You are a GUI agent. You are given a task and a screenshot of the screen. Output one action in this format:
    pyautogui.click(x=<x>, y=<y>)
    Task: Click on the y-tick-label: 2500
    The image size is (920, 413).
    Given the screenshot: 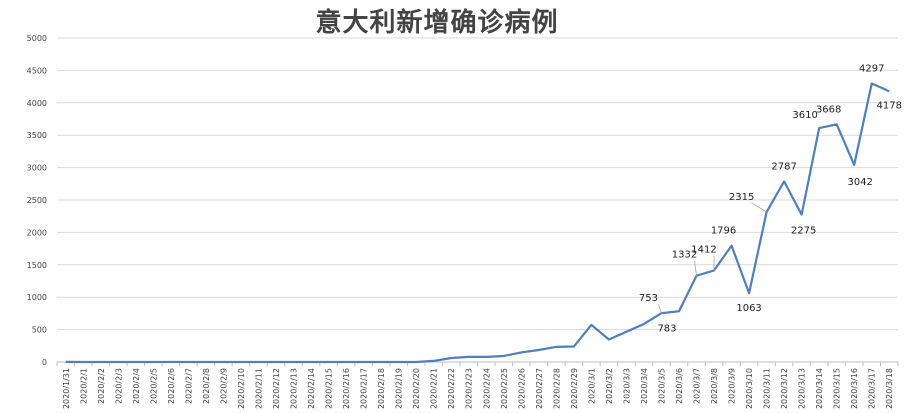 What is the action you would take?
    pyautogui.click(x=37, y=200)
    